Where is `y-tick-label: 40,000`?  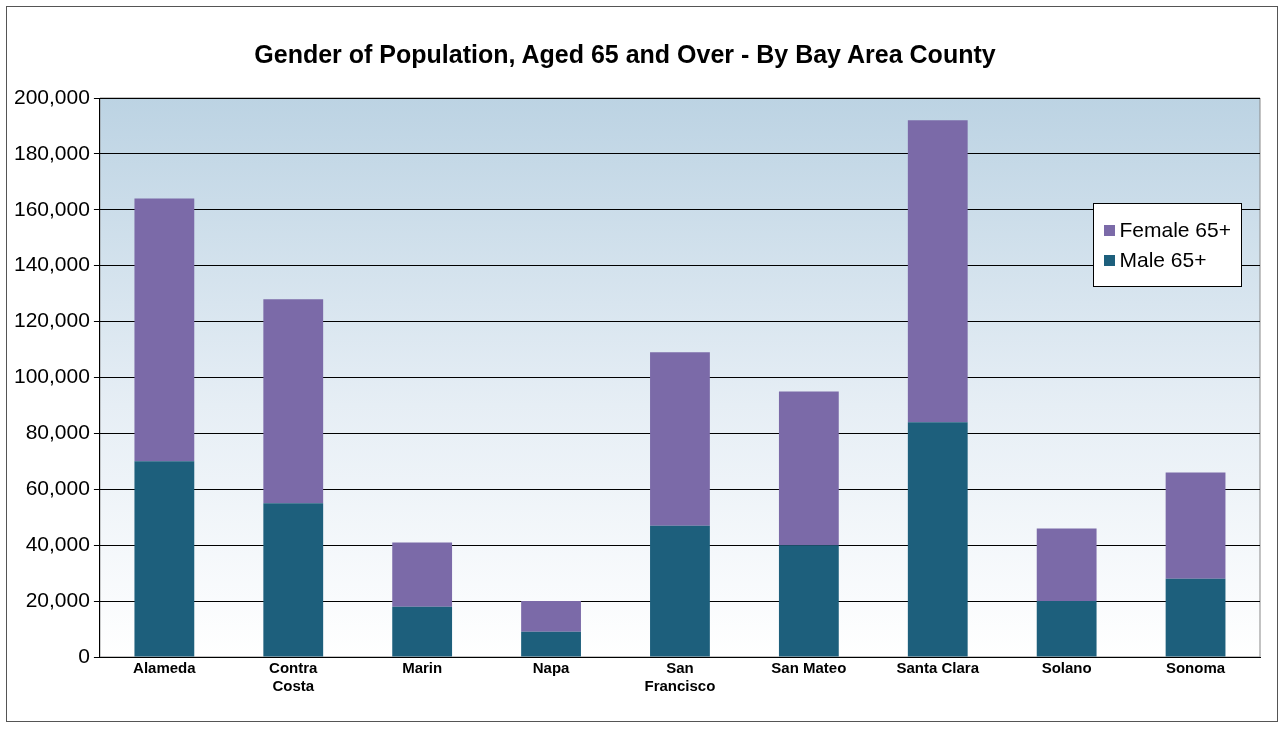 y-tick-label: 40,000 is located at coordinates (57, 543).